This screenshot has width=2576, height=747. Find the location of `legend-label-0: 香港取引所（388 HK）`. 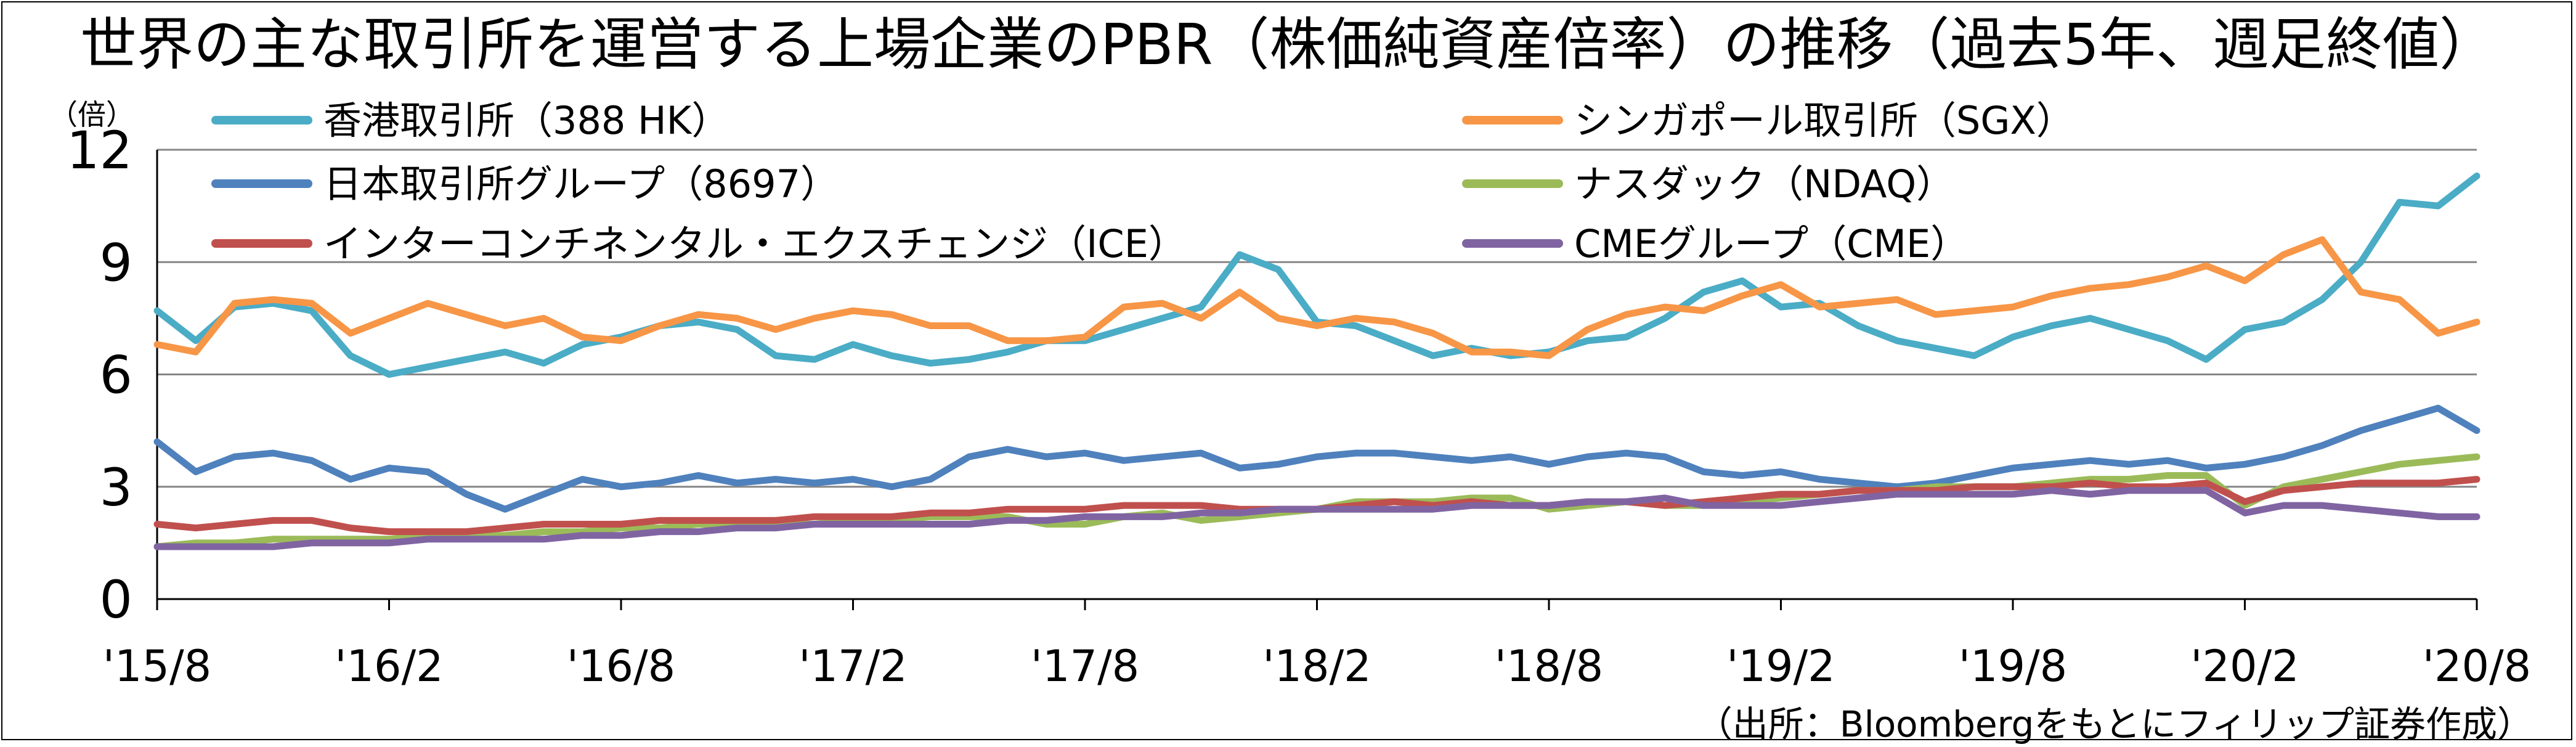

legend-label-0: 香港取引所（388 HK） is located at coordinates (526, 120).